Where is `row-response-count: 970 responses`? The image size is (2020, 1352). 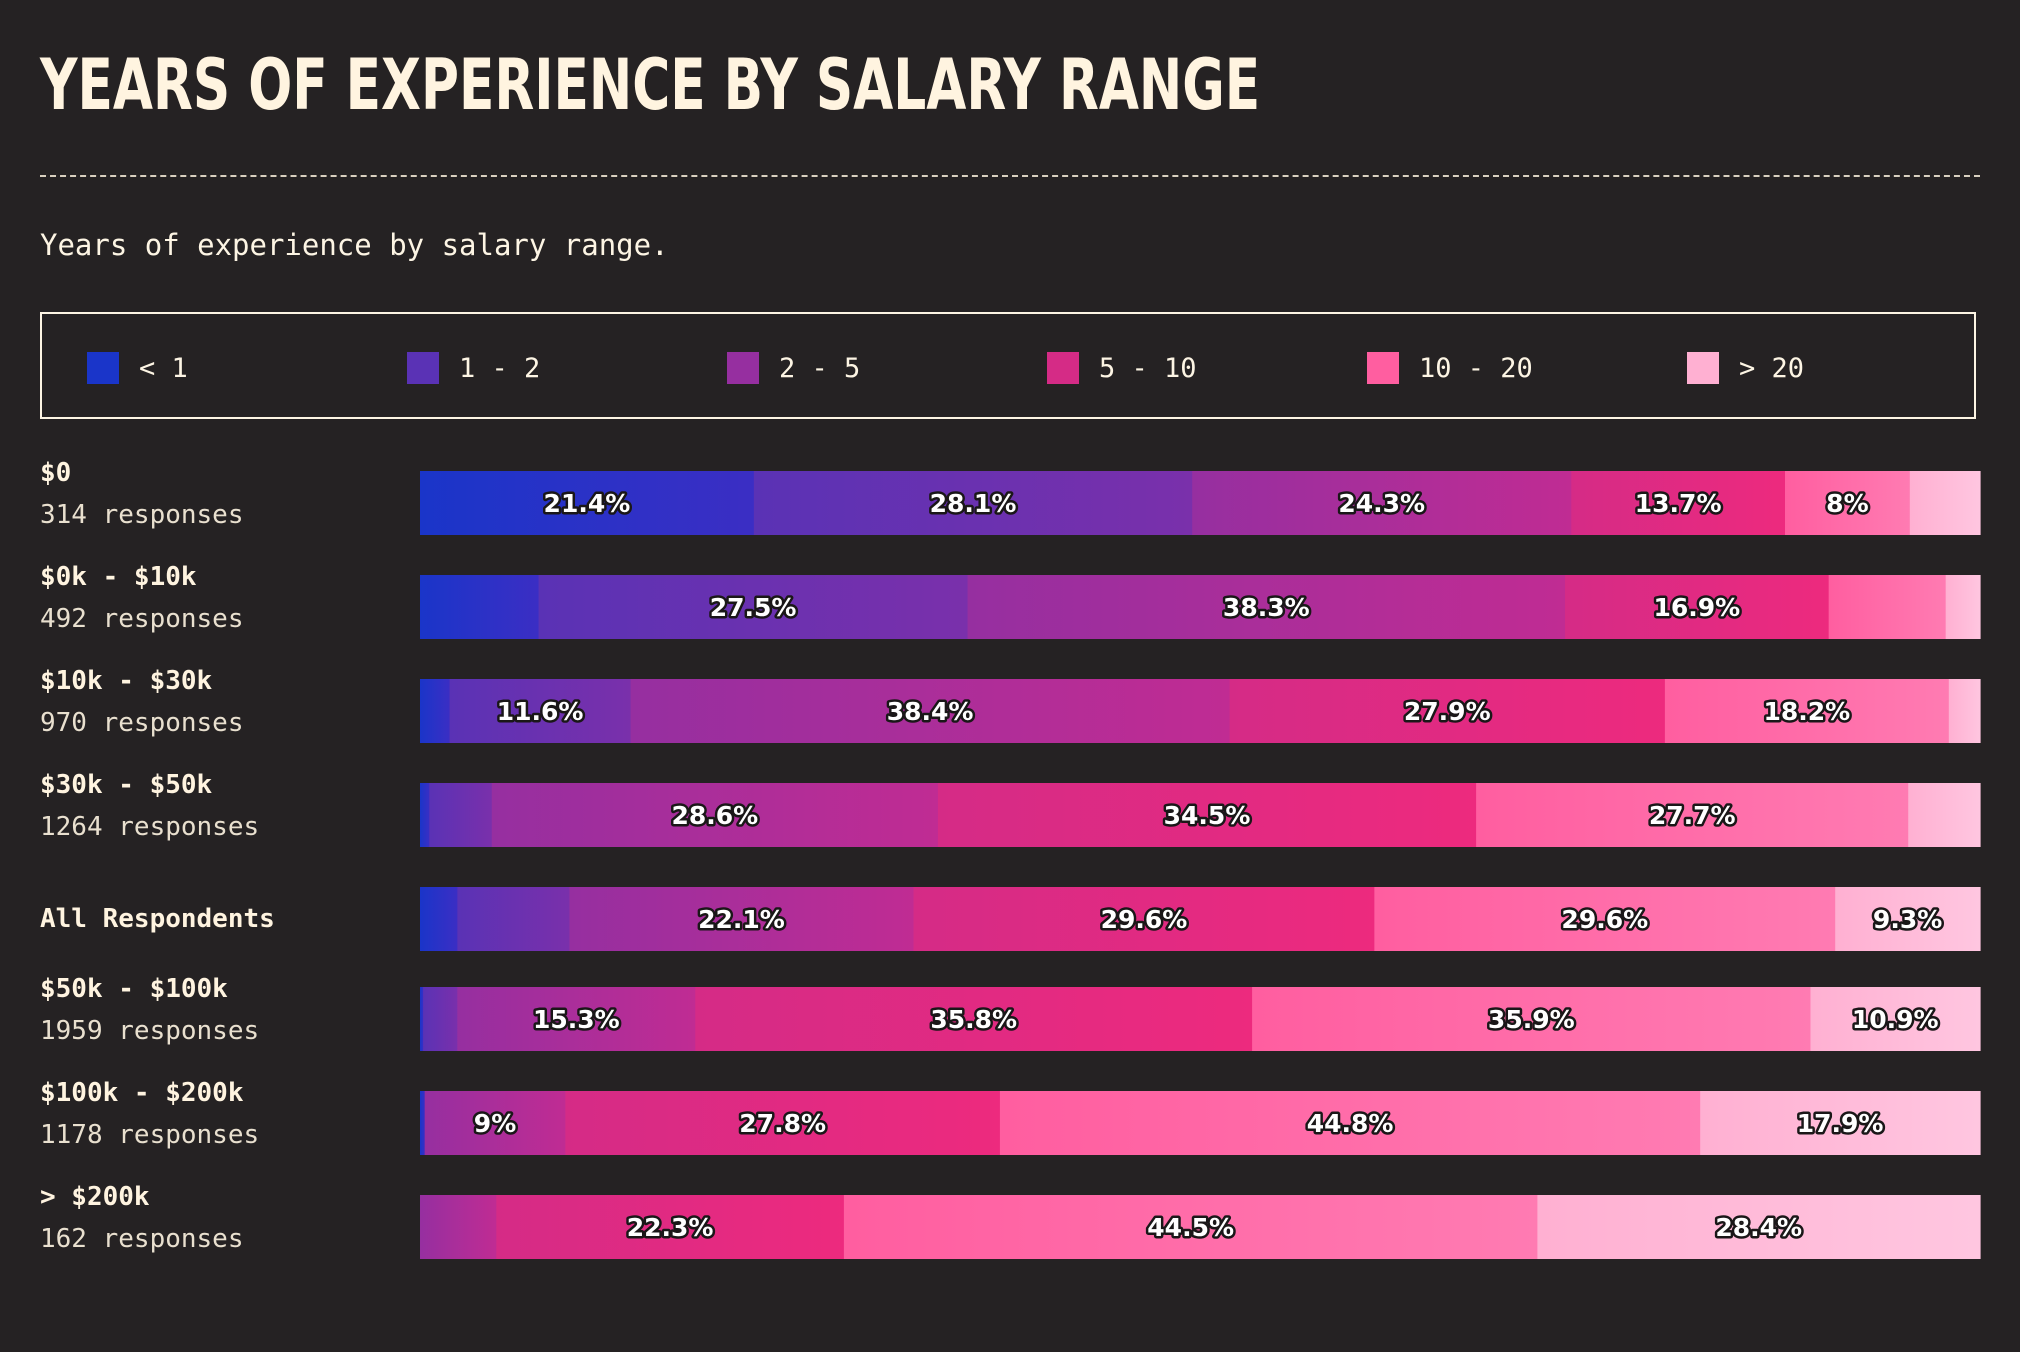 row-response-count: 970 responses is located at coordinates (142, 723).